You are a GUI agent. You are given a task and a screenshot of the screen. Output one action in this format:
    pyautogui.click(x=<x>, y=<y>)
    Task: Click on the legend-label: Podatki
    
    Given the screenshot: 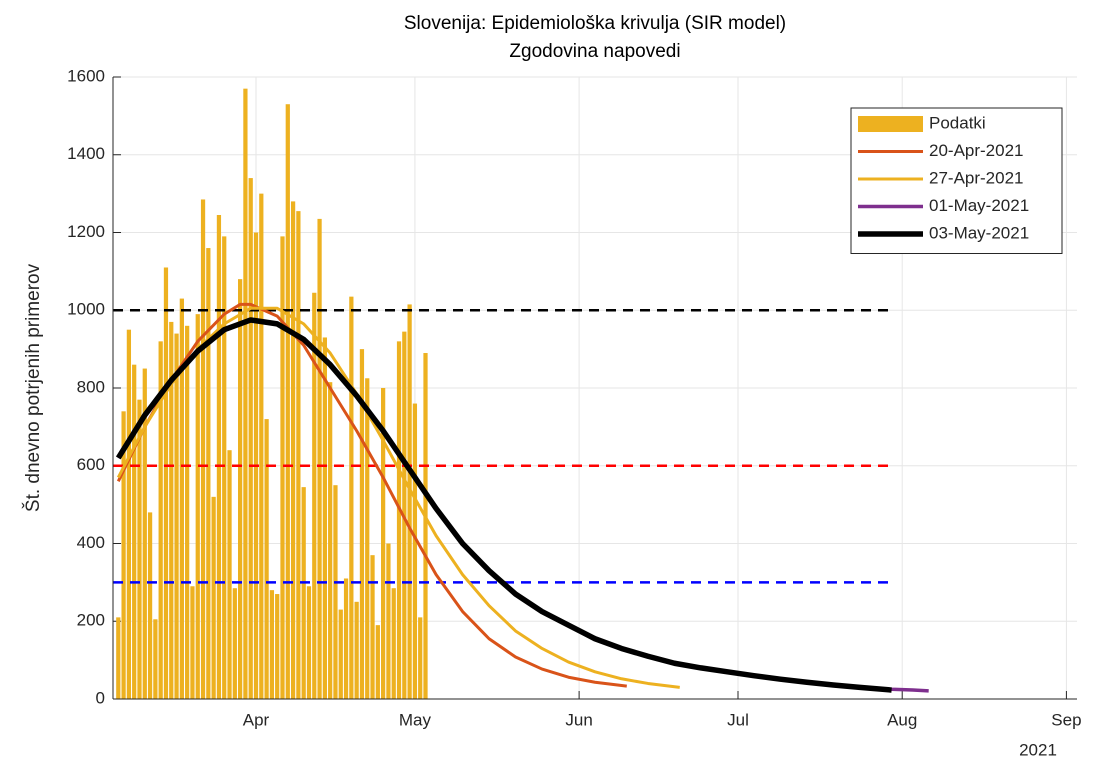 What is the action you would take?
    pyautogui.click(x=957, y=122)
    